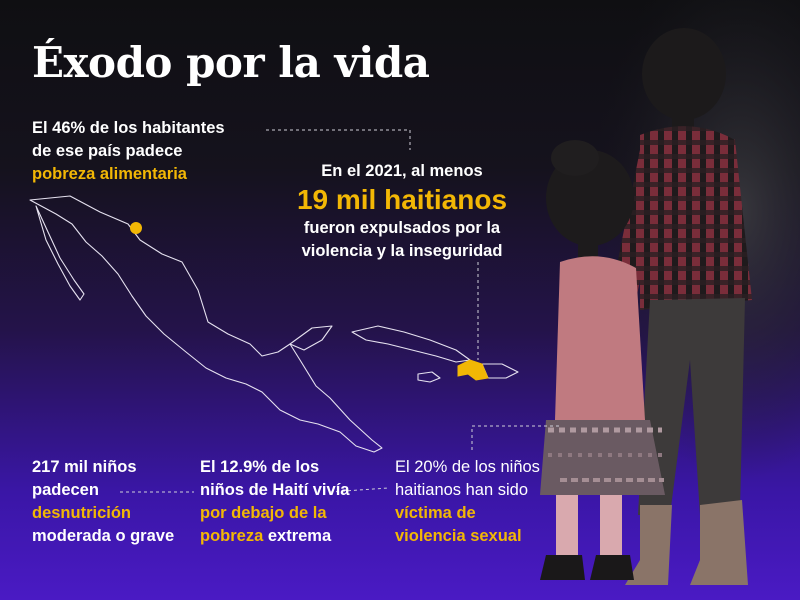 The width and height of the screenshot is (800, 600). I want to click on malnutrition-line-2: padecen, so click(65, 490).